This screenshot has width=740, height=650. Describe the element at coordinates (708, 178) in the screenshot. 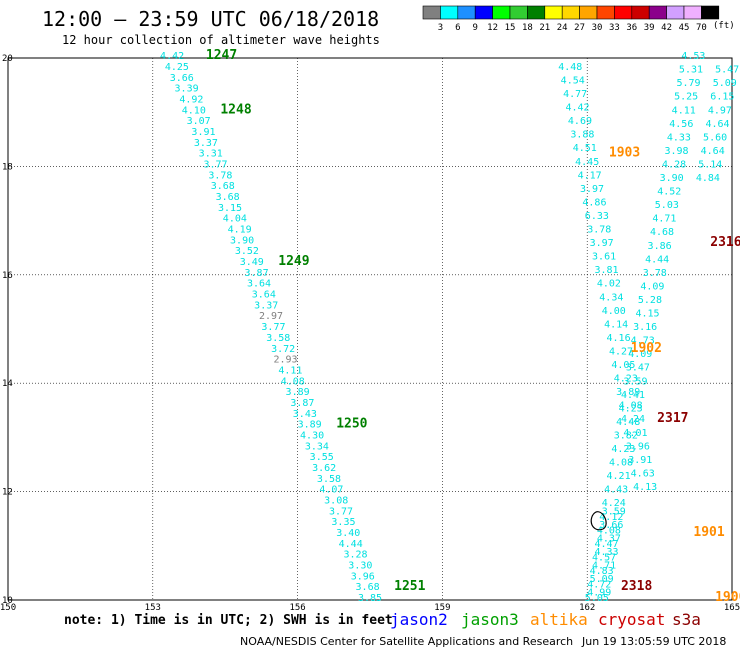

I see `swh-value: 4.84` at that location.